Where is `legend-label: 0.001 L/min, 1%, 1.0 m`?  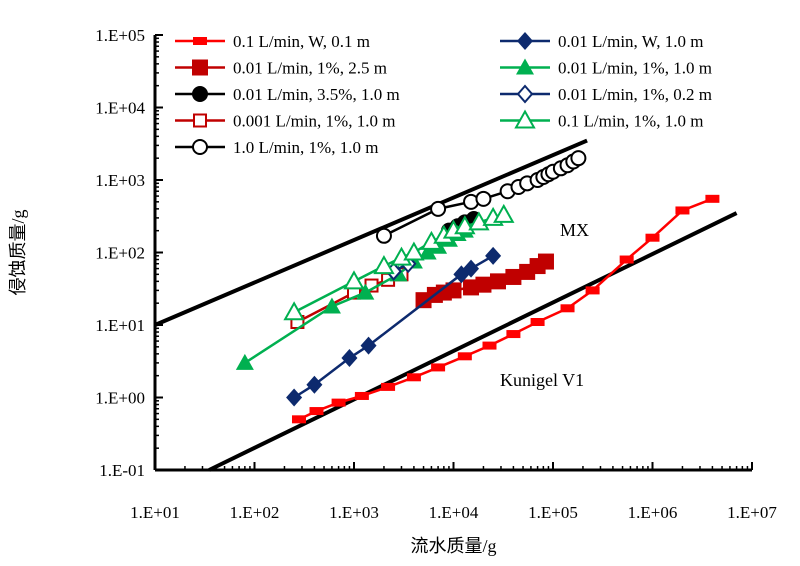 legend-label: 0.001 L/min, 1%, 1.0 m is located at coordinates (314, 121).